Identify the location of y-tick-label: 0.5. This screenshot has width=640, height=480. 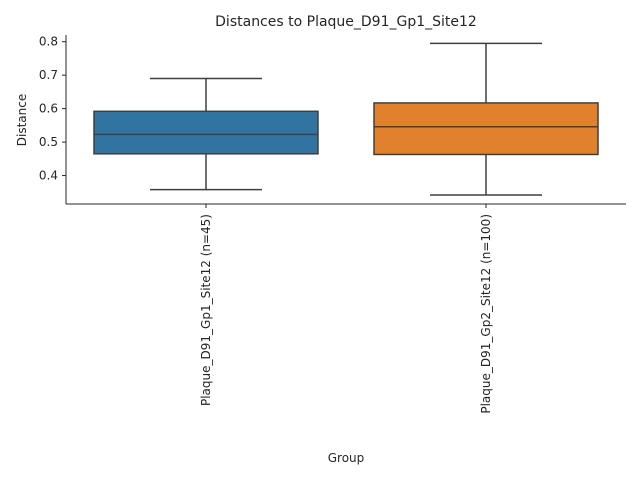
(48, 142).